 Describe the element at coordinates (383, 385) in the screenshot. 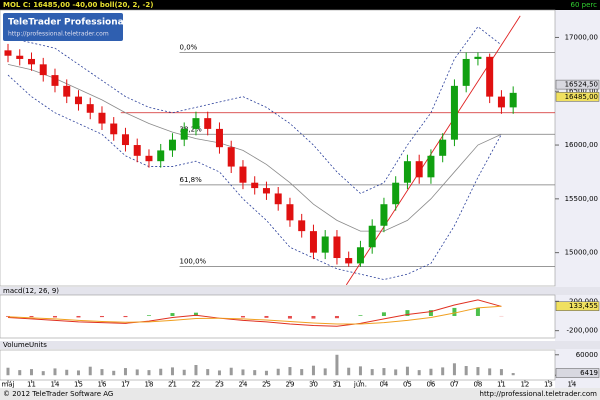

I see `x-tick-label: 04` at that location.